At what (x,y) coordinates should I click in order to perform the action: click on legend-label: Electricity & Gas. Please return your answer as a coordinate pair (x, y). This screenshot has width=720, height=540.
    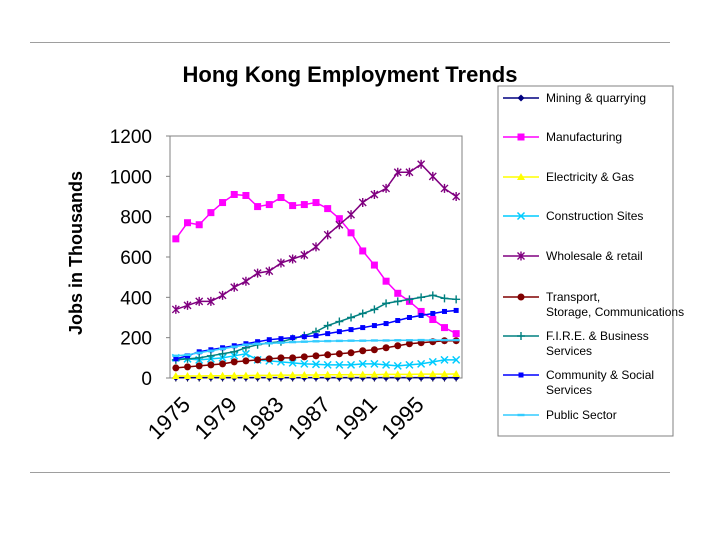
    Looking at the image, I should click on (590, 177).